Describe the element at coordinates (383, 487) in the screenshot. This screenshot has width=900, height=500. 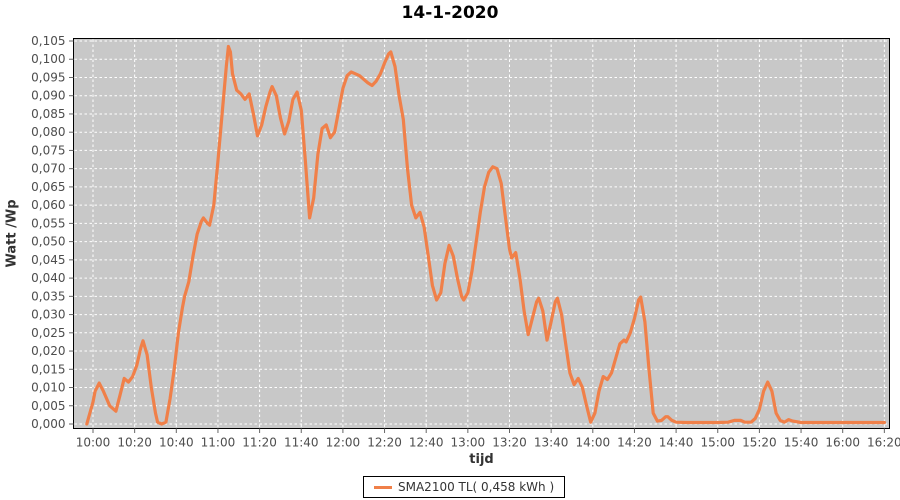
I see `legend-line-swatch` at that location.